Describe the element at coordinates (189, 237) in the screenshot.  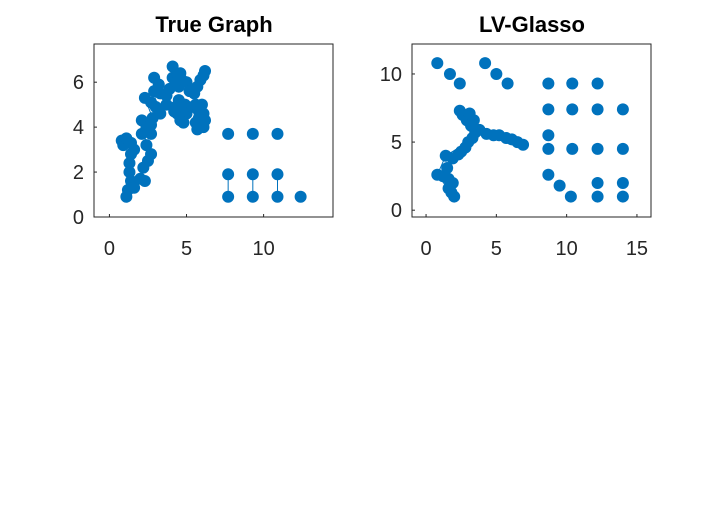
I see `x-axis: 0 5 10` at that location.